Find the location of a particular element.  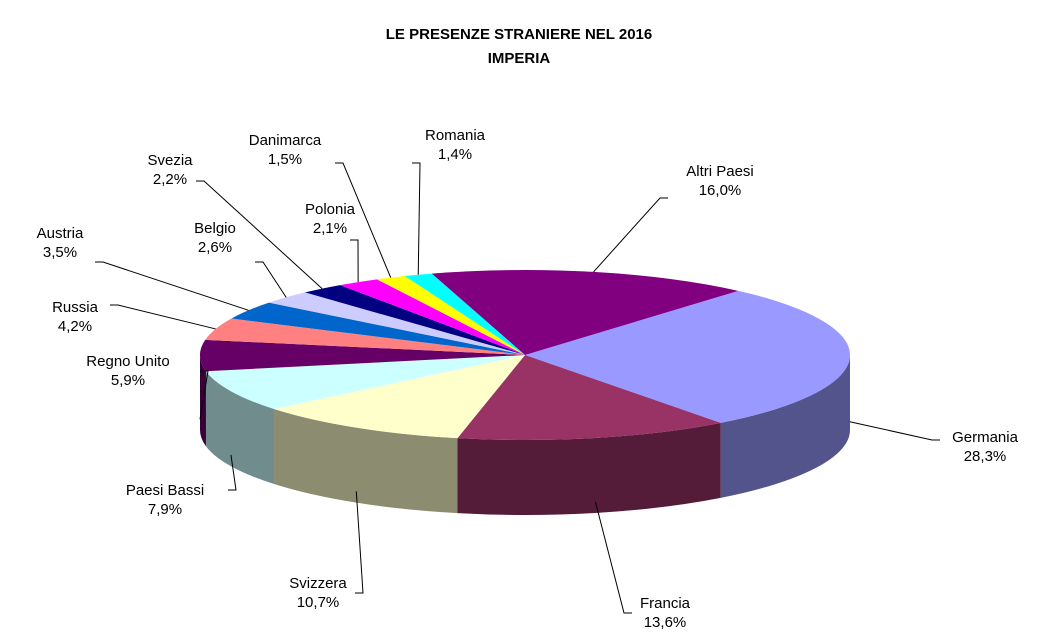

slice-value-label: 5,9% is located at coordinates (128, 380).